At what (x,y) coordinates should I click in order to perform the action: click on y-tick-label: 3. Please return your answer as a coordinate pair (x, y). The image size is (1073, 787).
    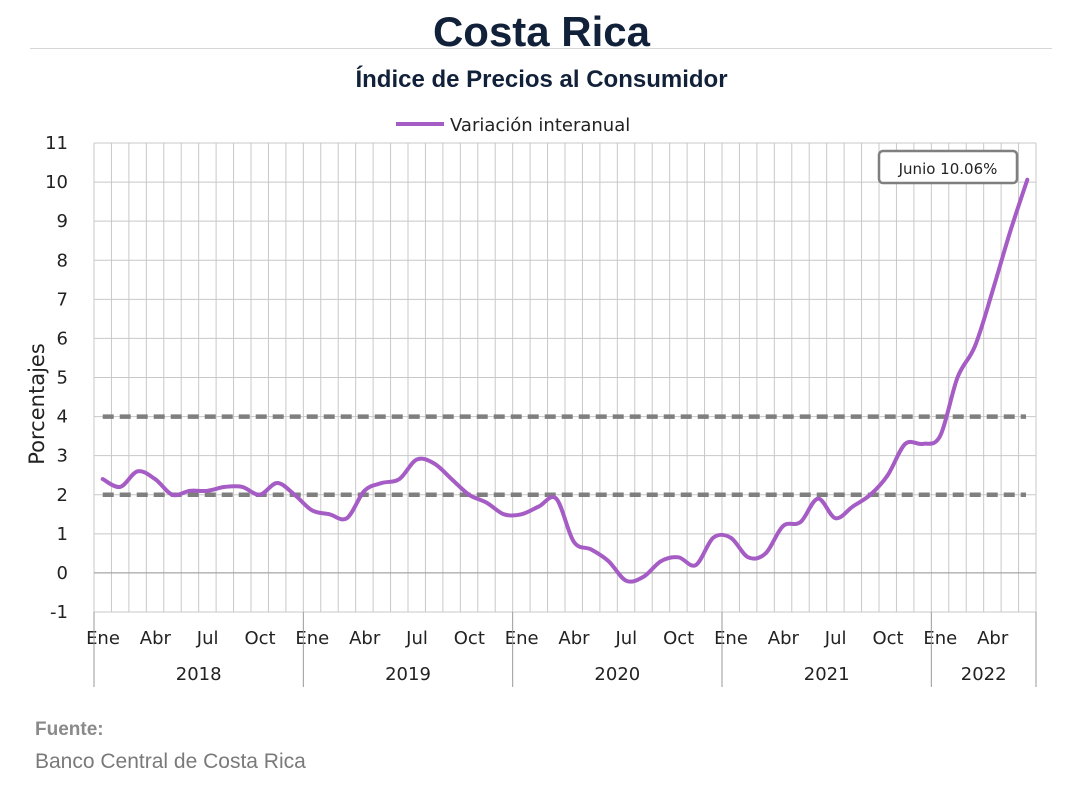
    Looking at the image, I should click on (62, 456).